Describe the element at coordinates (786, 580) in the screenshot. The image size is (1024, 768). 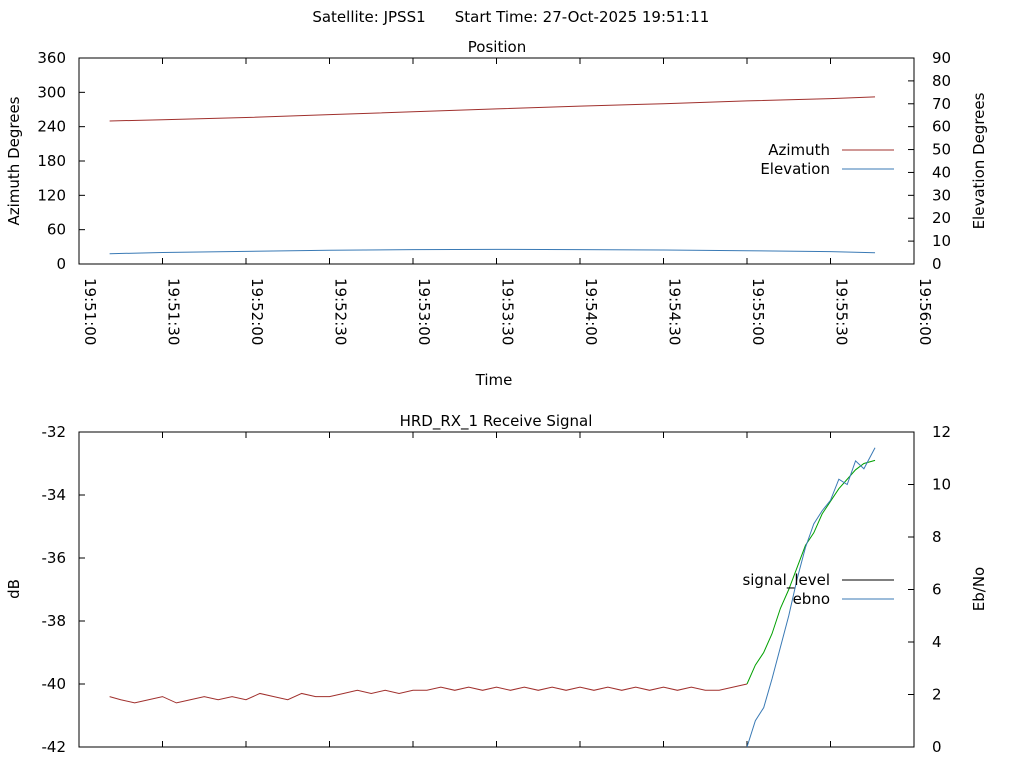
I see `legend-signal-level-label: signal_level` at that location.